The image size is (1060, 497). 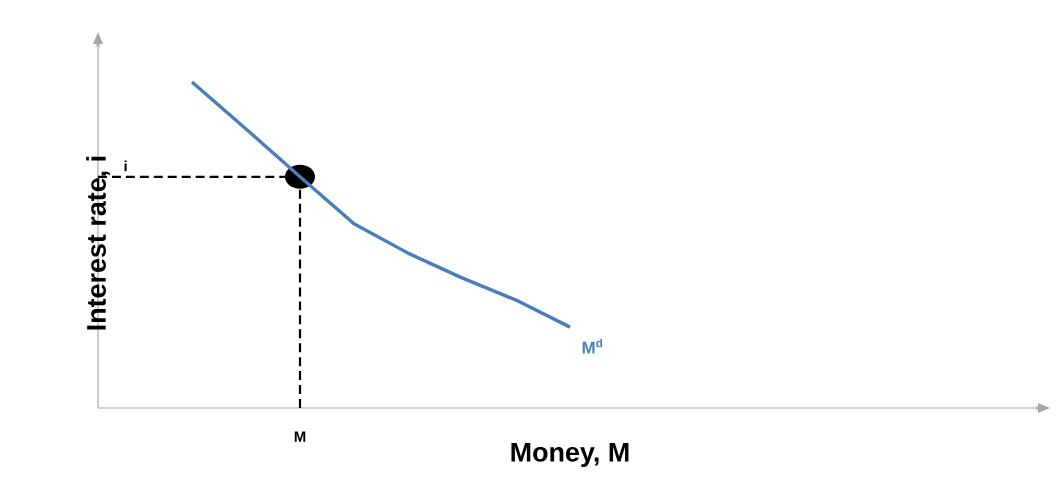 I want to click on y-axis-title: Interest rate, i, so click(x=98, y=243).